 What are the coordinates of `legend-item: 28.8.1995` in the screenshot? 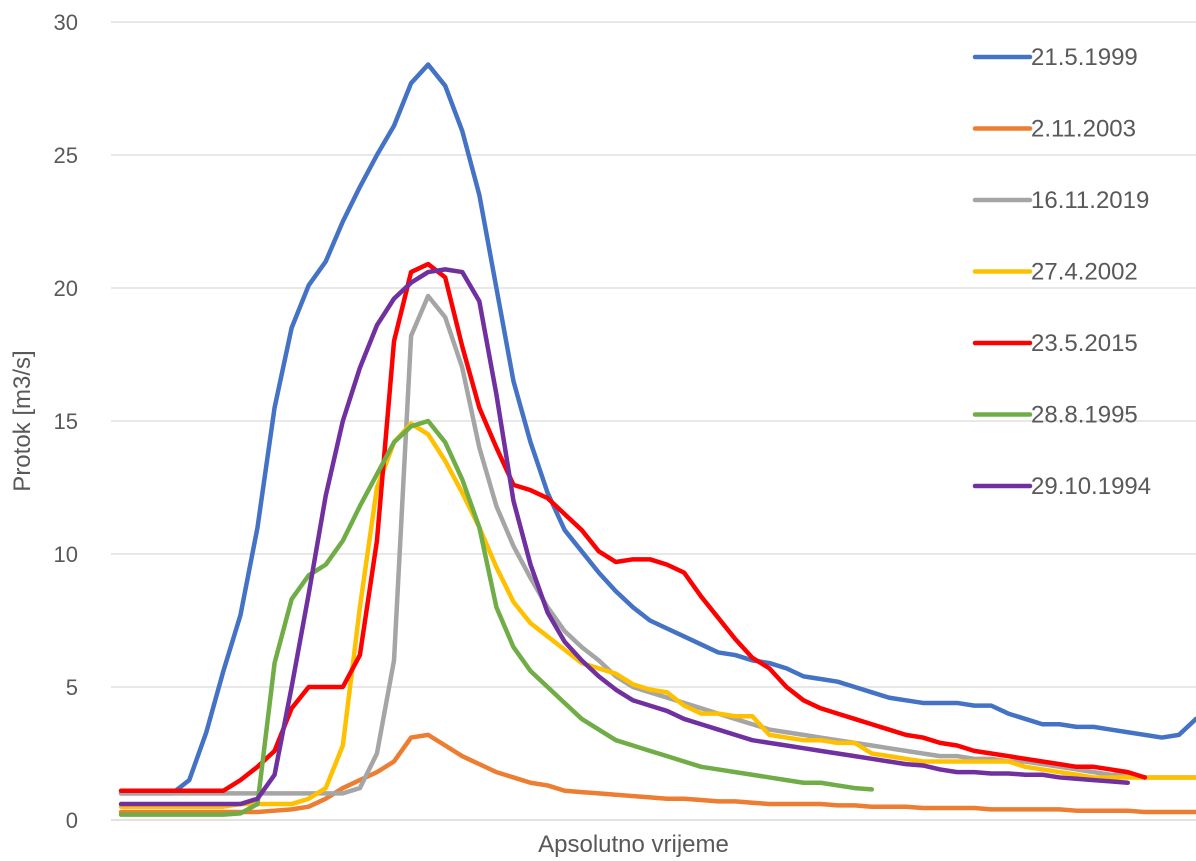 It's located at (1055, 415).